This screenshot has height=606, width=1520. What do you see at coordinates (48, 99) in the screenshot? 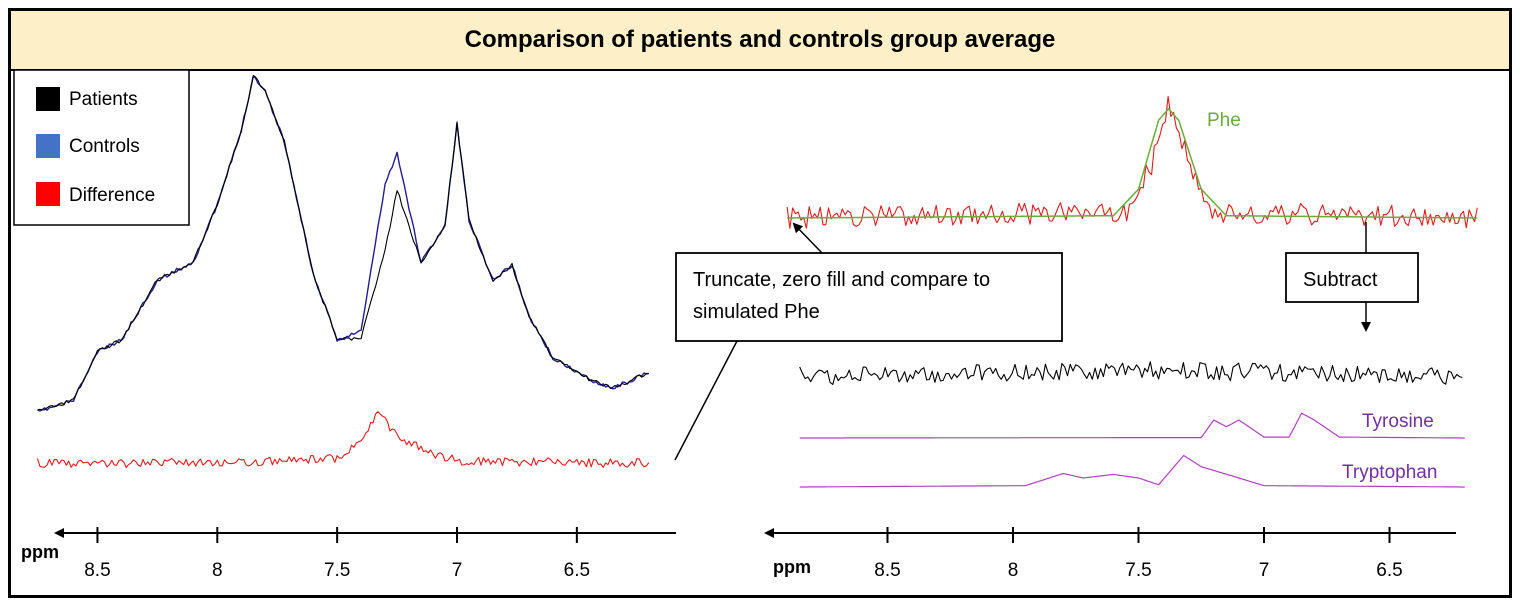
I see `legend-swatch-patients` at bounding box center [48, 99].